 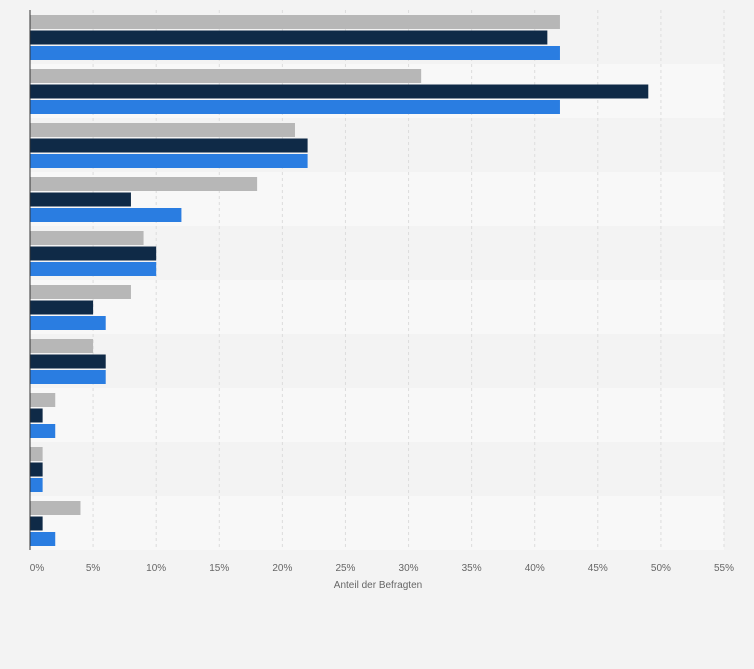 What do you see at coordinates (93, 568) in the screenshot?
I see `x-tick-label: 5%` at bounding box center [93, 568].